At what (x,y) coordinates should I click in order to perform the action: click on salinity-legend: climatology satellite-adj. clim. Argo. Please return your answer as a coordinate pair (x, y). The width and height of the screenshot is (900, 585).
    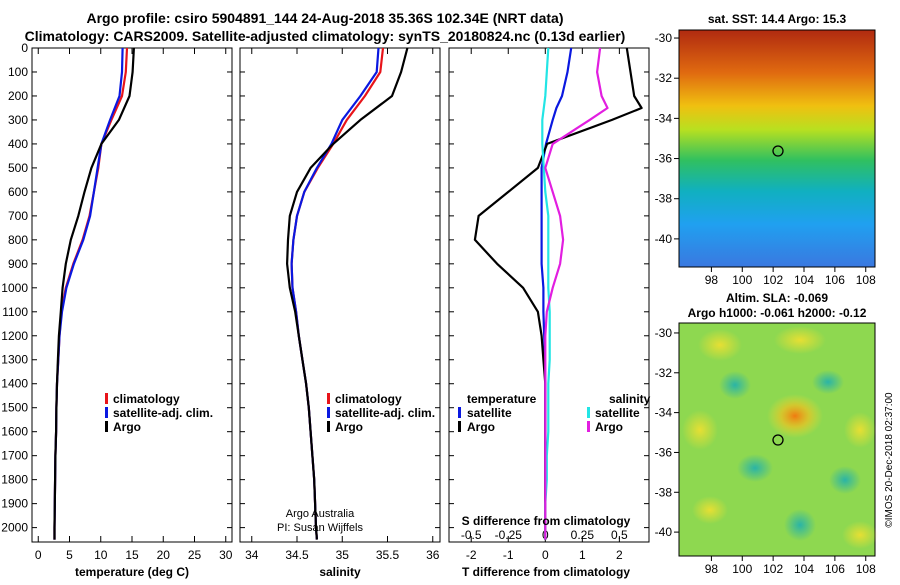
    Looking at the image, I should click on (381, 413).